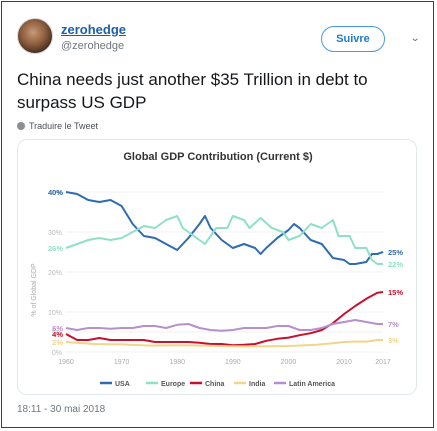  Describe the element at coordinates (21, 126) in the screenshot. I see `globe-icon` at that location.